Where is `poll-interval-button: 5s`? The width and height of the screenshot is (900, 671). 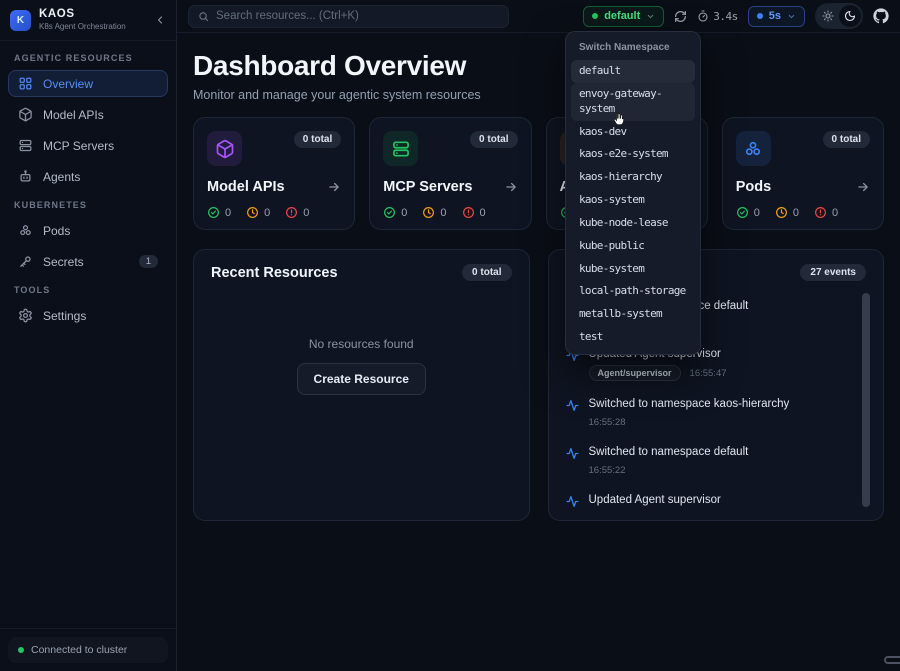 poll-interval-button: 5s is located at coordinates (776, 16).